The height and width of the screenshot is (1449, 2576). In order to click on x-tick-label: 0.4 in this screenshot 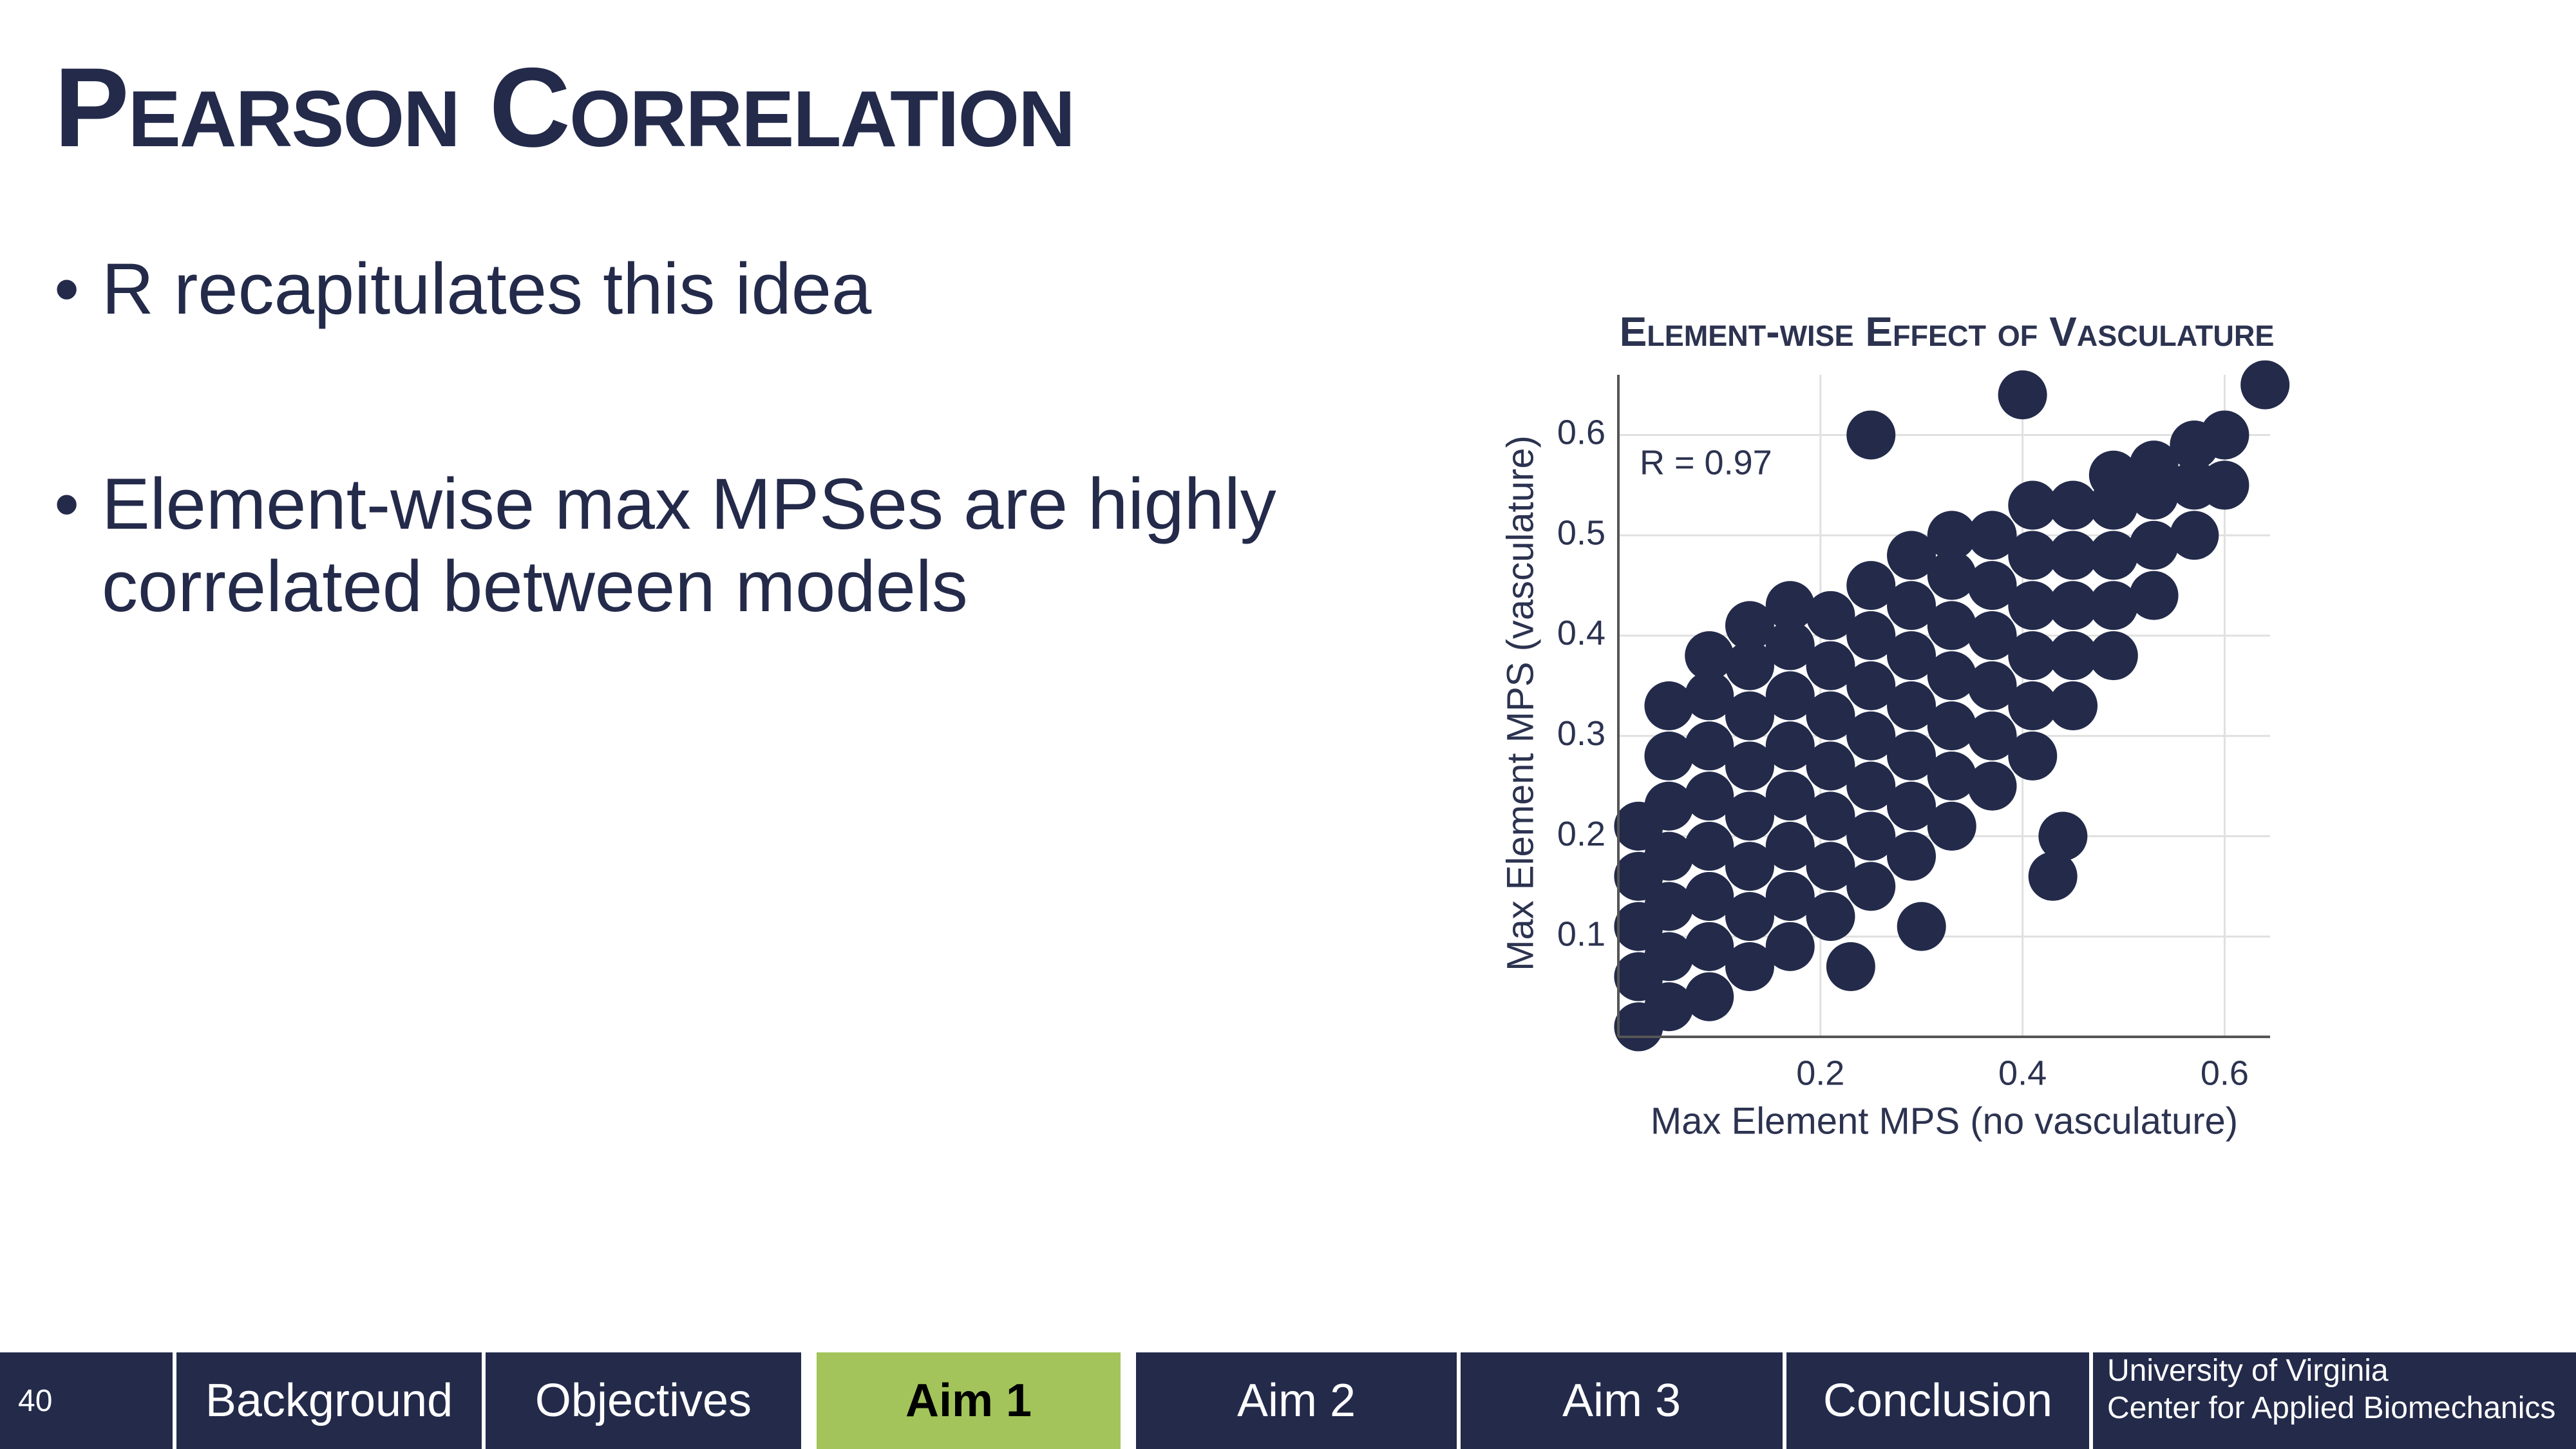, I will do `click(2022, 1073)`.